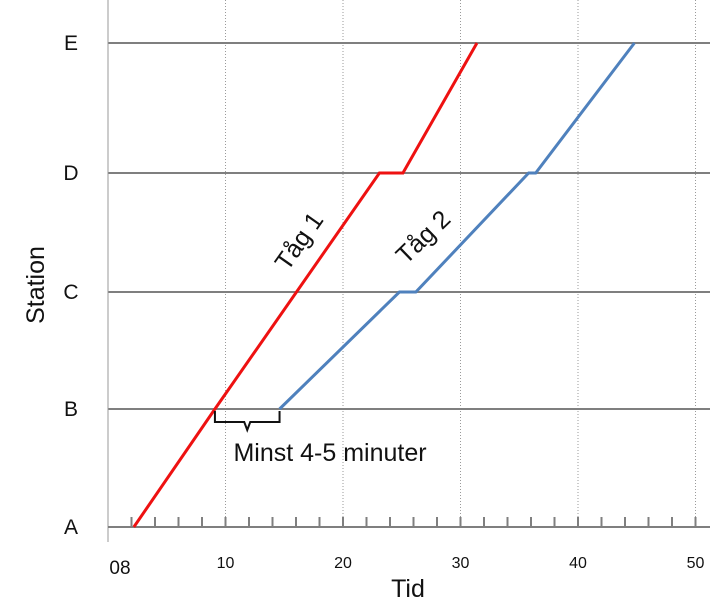 This screenshot has height=600, width=711. Describe the element at coordinates (119, 568) in the screenshot. I see `x-tick-label-08: 08` at that location.